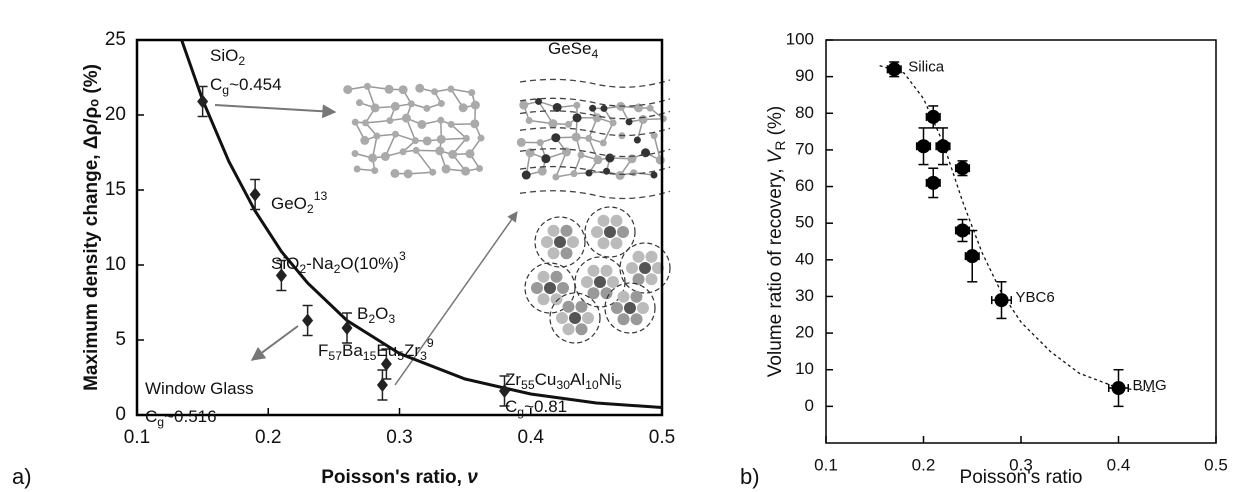 This screenshot has height=492, width=1241. I want to click on illustrations, so click(507, 211).